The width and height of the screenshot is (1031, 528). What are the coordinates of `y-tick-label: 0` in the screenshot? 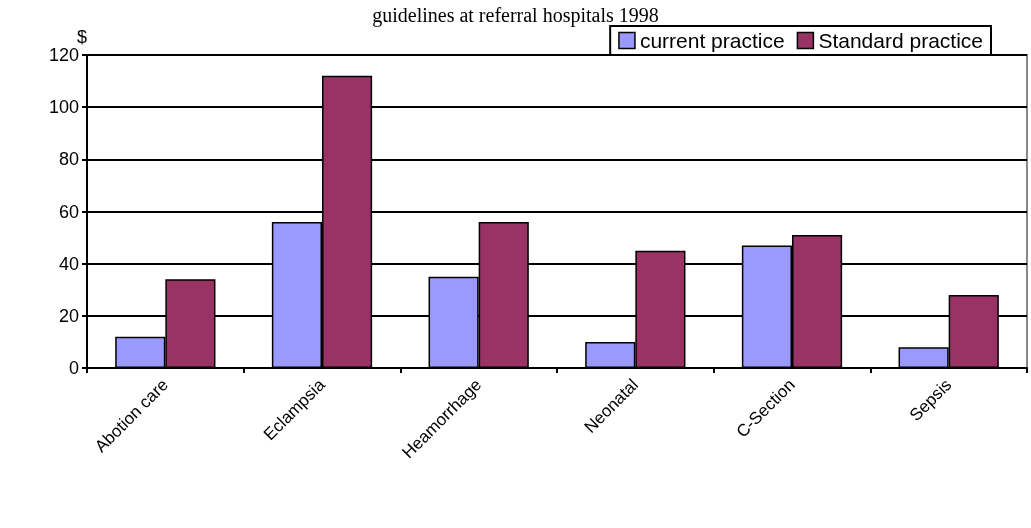 It's located at (73, 368).